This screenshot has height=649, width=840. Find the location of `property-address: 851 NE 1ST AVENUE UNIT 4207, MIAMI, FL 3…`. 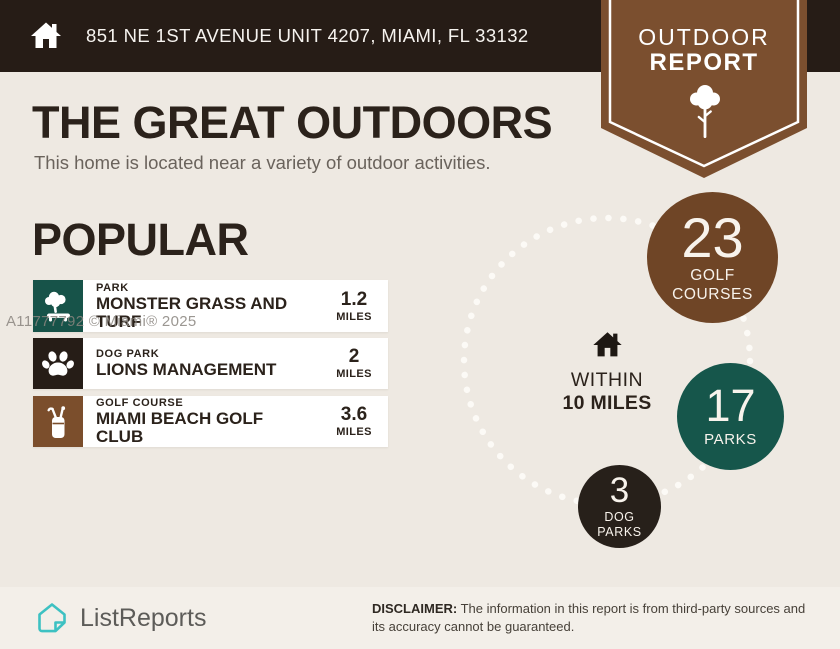

property-address: 851 NE 1ST AVENUE UNIT 4207, MIAMI, FL 3… is located at coordinates (307, 35).